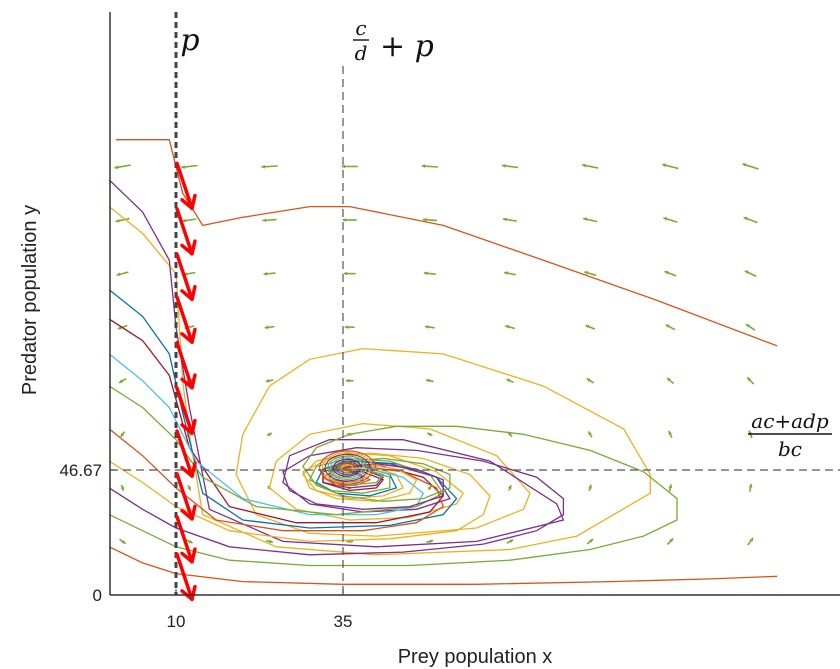 The image size is (840, 669). Describe the element at coordinates (790, 421) in the screenshot. I see `label-numerator: ac+adp` at that location.